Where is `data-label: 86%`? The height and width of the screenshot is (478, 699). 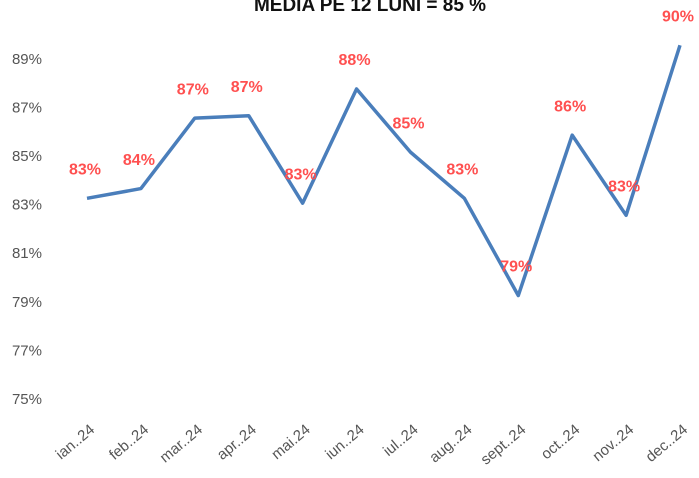 data-label: 86% is located at coordinates (570, 106).